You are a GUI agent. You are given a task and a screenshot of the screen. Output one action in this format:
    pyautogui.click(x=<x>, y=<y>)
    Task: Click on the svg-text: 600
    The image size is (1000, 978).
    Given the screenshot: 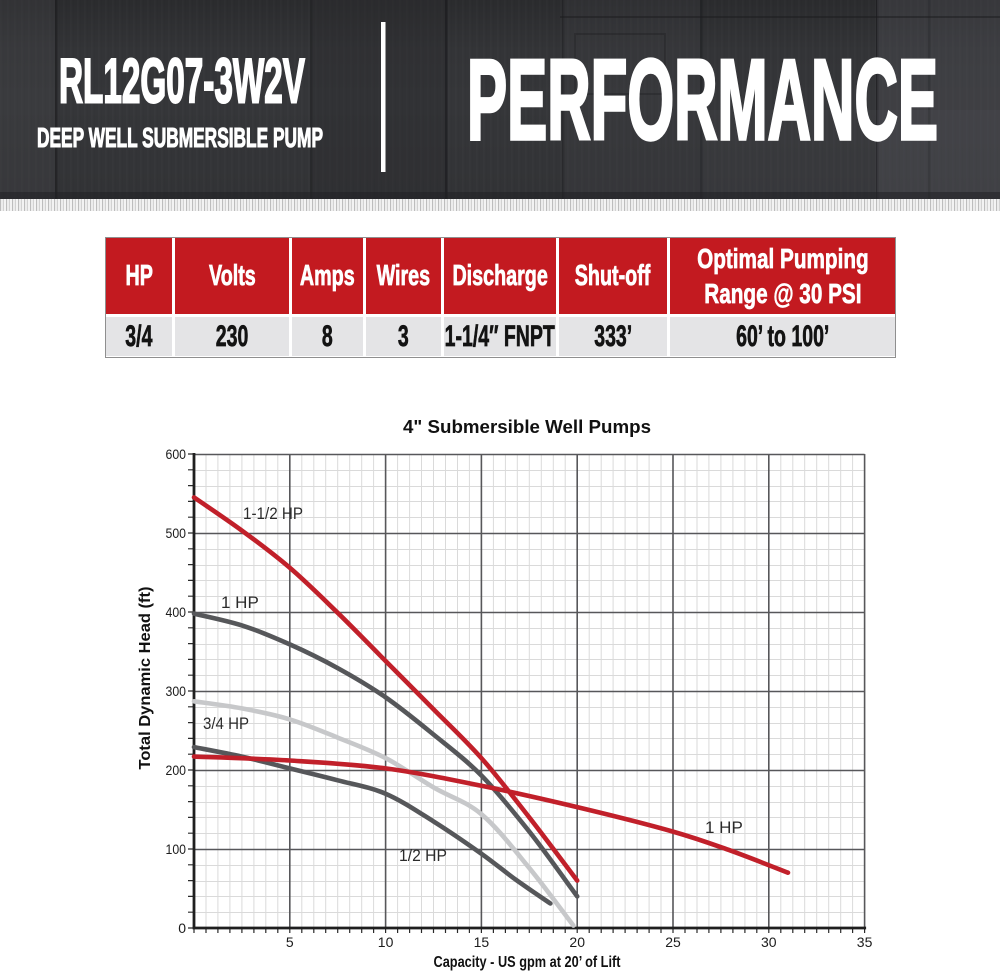 What is the action you would take?
    pyautogui.click(x=176, y=454)
    